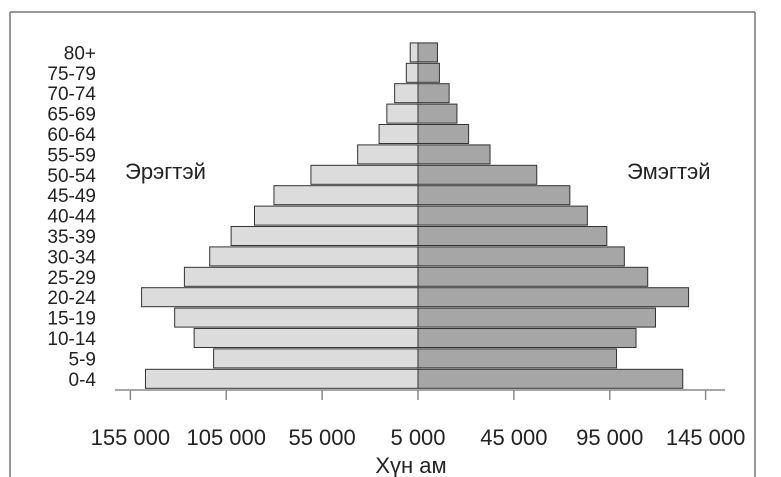 The width and height of the screenshot is (781, 477). Describe the element at coordinates (71, 94) in the screenshot. I see `age-label-70-74: 70-74` at that location.